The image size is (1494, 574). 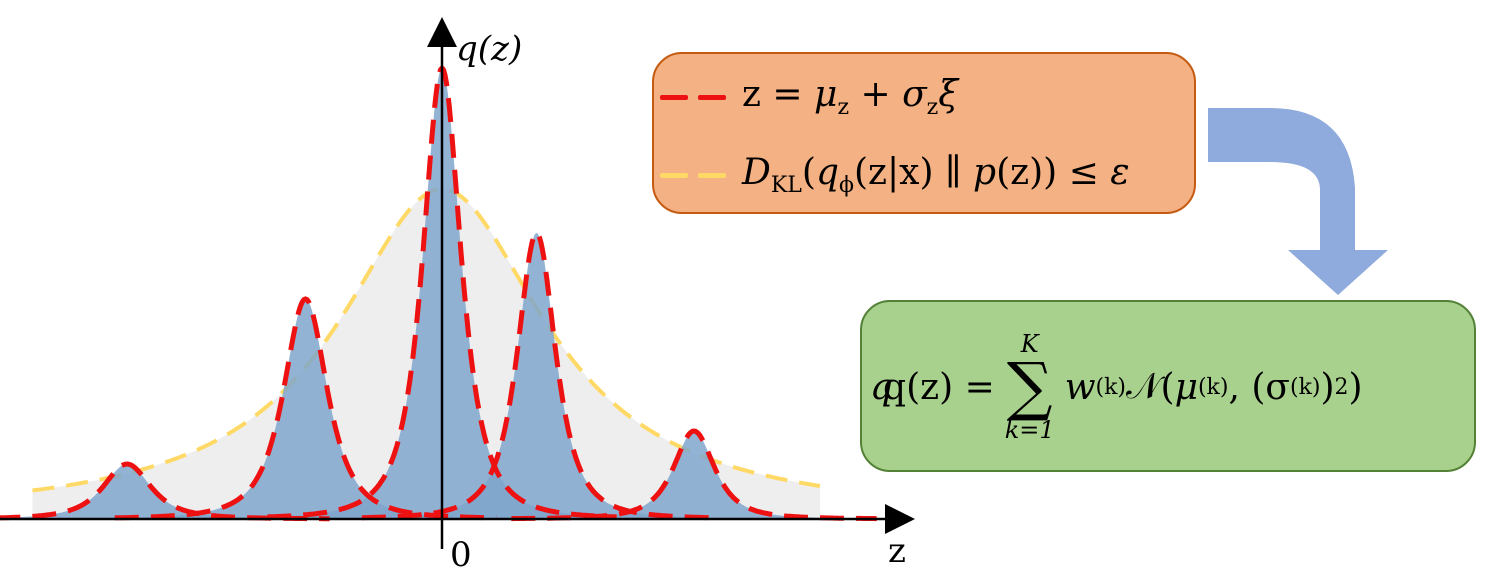 I want to click on origin-label: 0, so click(x=461, y=554).